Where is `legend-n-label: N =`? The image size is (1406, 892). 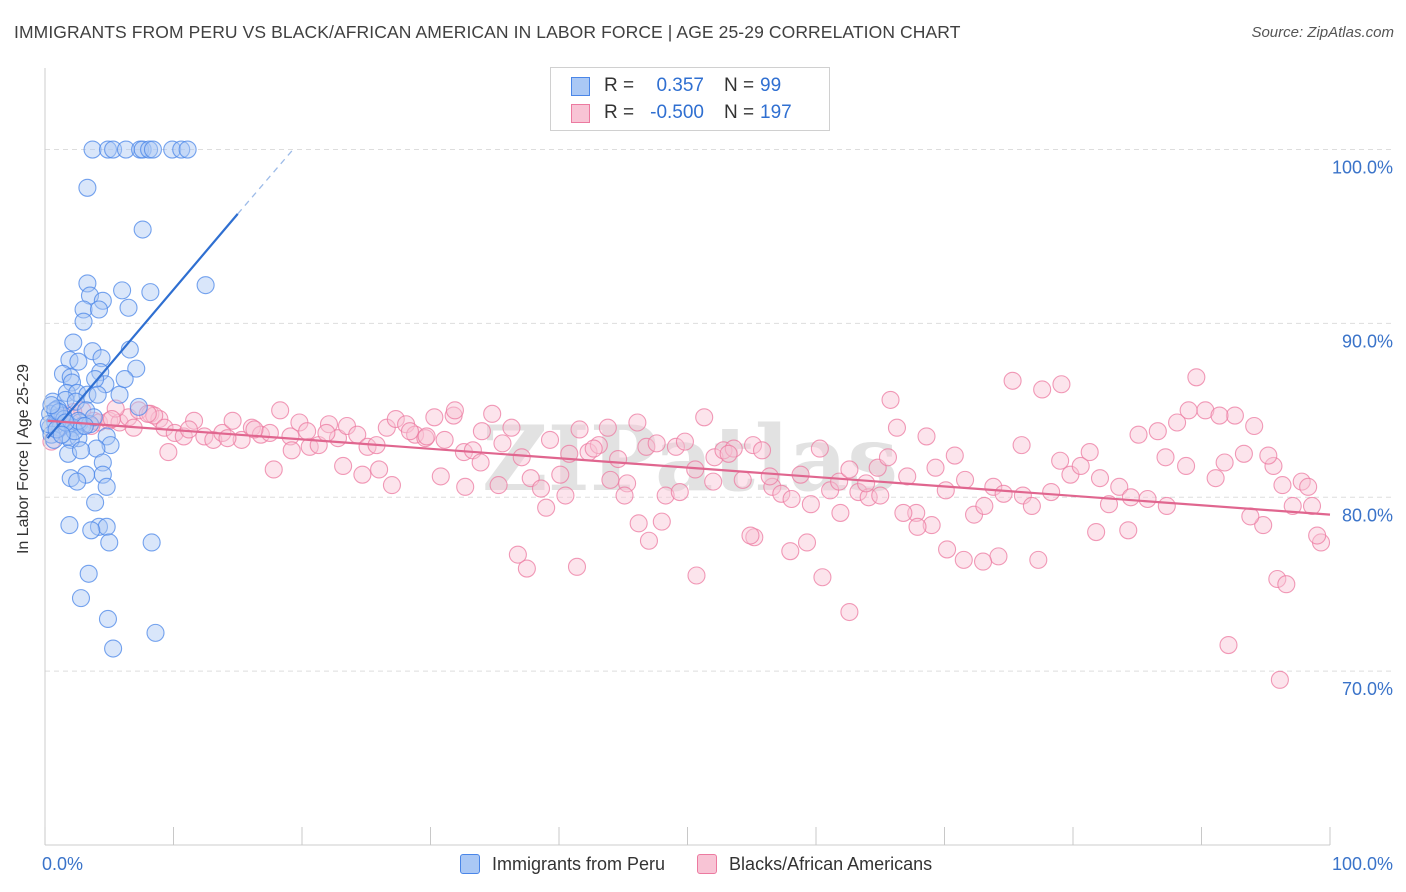 legend-n-label: N = is located at coordinates (739, 112).